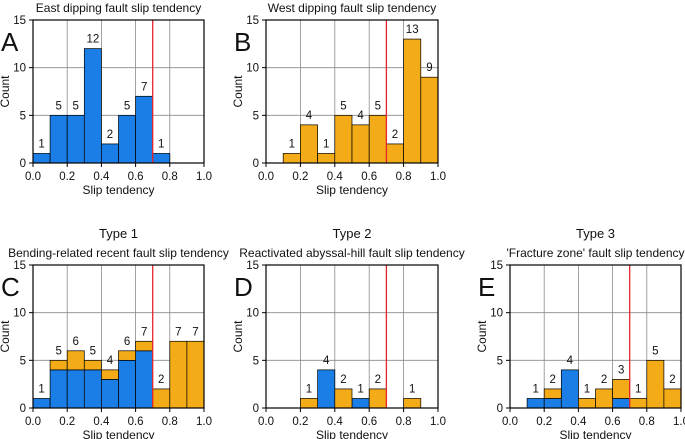  I want to click on panel-letter: B, so click(242, 42).